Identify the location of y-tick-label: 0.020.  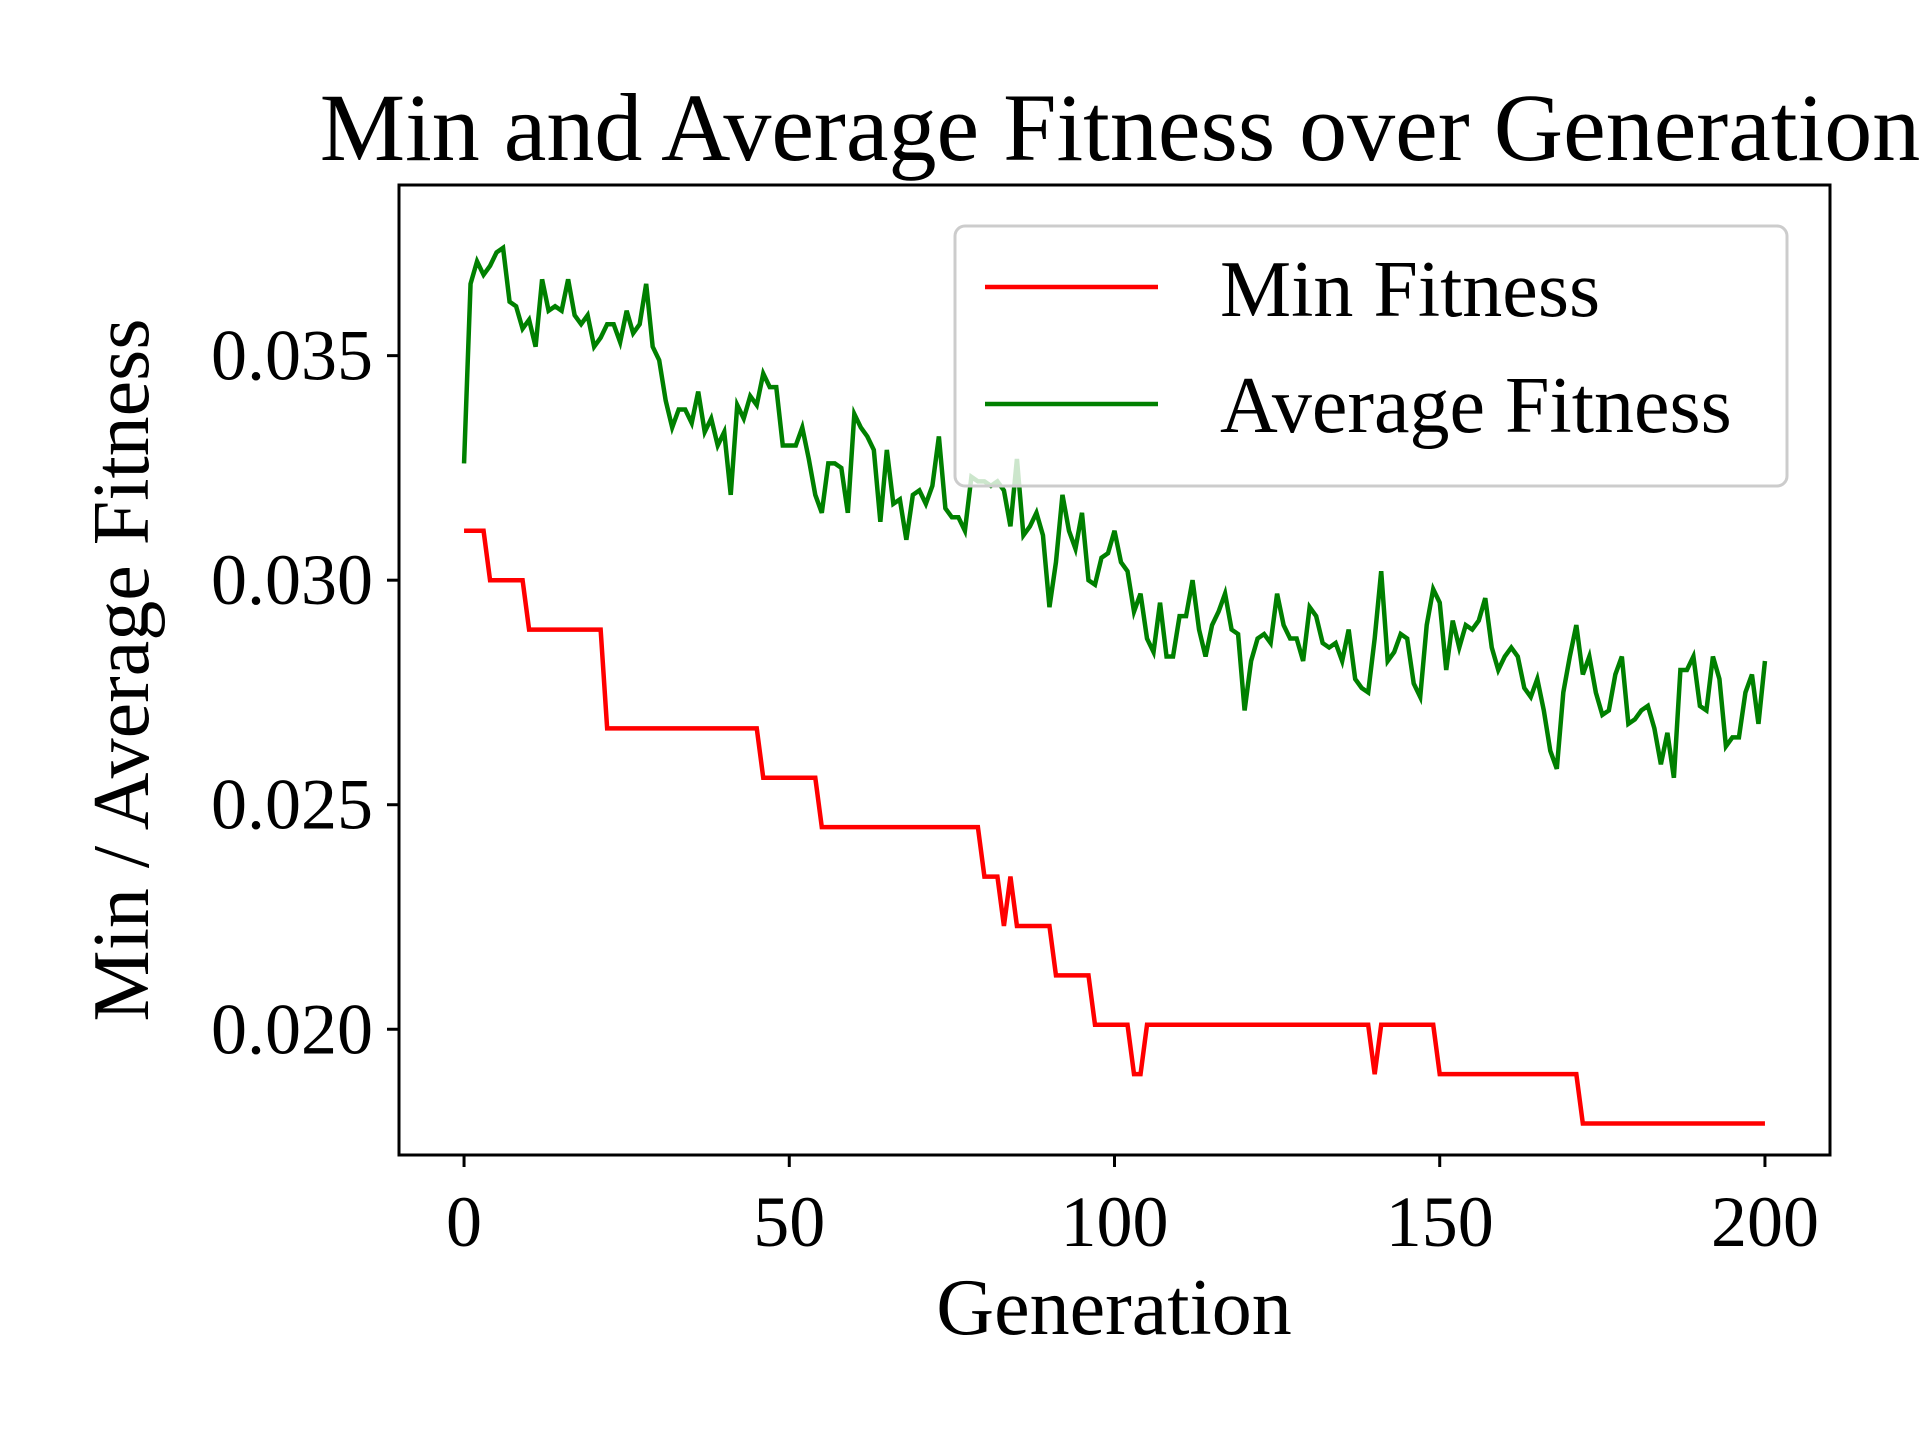
(292, 1029).